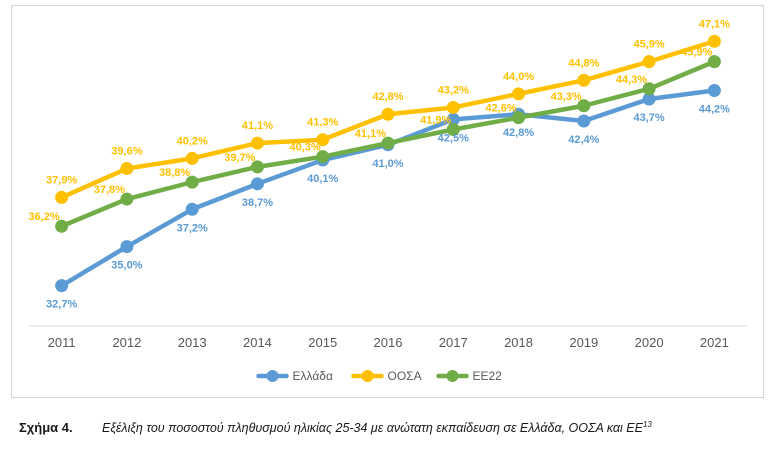 This screenshot has height=462, width=777. Describe the element at coordinates (239, 158) in the screenshot. I see `data-label: 39,7%` at that location.